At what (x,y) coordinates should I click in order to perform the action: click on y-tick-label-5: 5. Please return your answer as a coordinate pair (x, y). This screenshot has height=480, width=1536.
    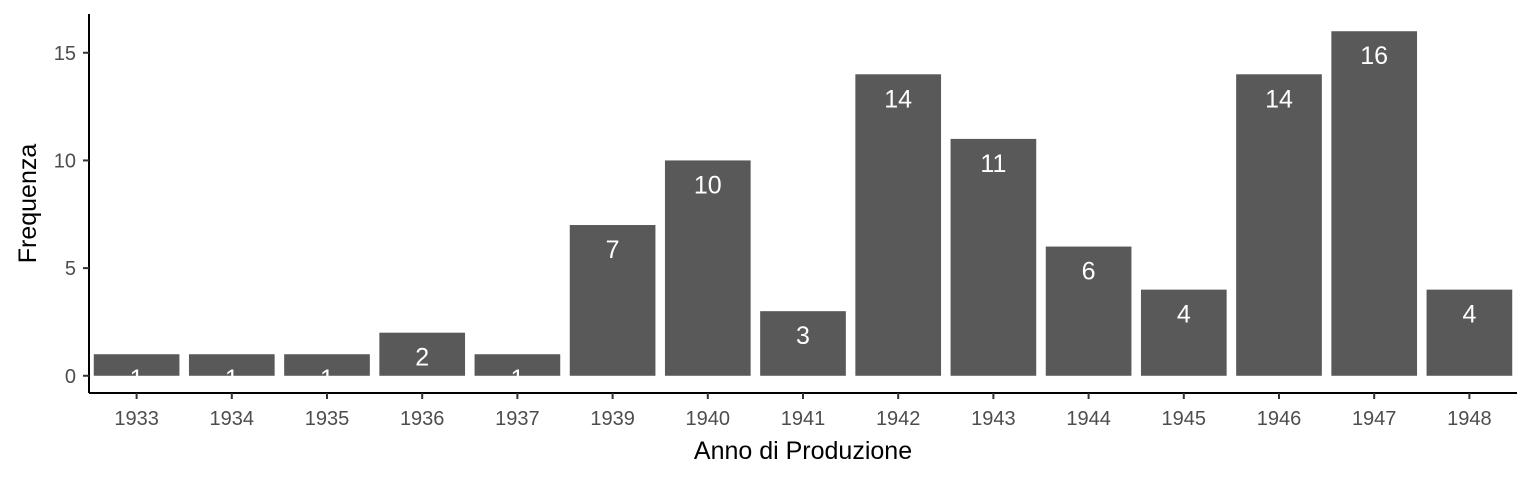
    Looking at the image, I should click on (70, 269).